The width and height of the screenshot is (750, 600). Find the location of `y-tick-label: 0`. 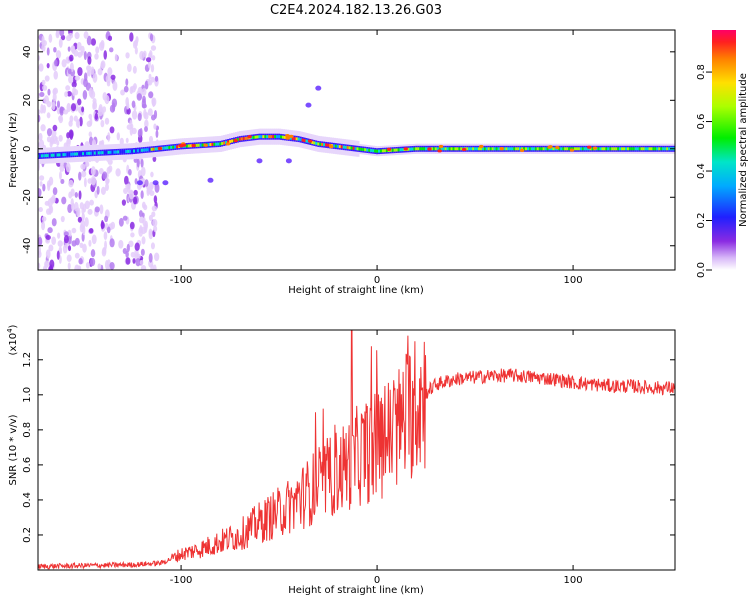

y-tick-label: 0 is located at coordinates (27, 149).